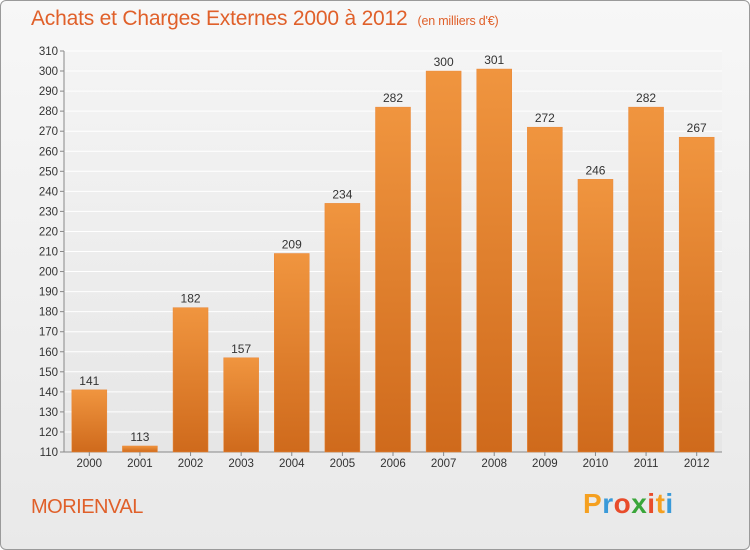 Image resolution: width=750 pixels, height=550 pixels. Describe the element at coordinates (292, 464) in the screenshot. I see `x-tick-label: 2004` at that location.